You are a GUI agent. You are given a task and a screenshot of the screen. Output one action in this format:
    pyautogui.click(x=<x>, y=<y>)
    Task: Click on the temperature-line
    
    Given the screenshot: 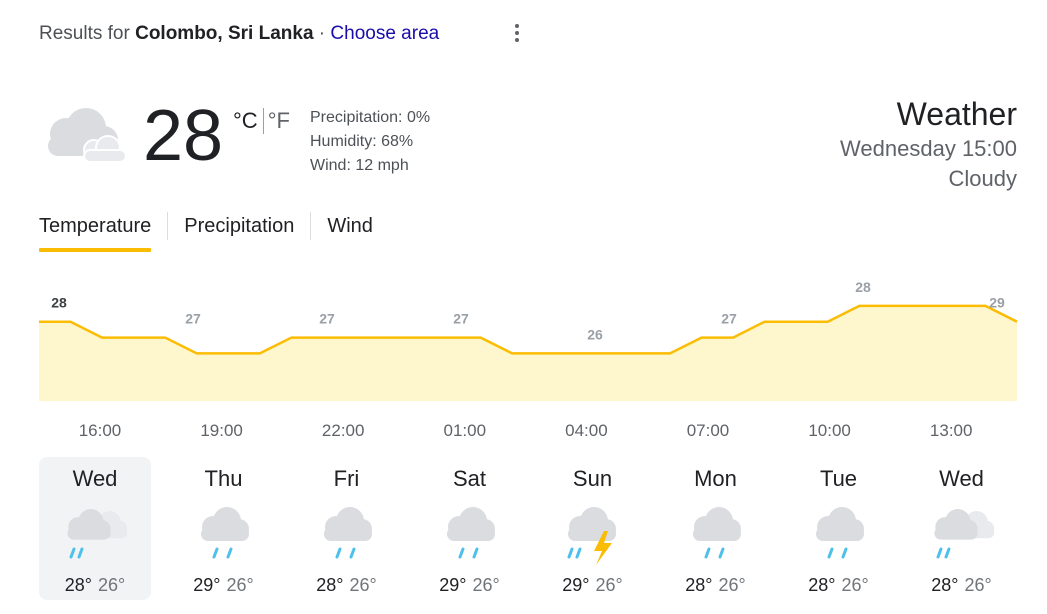 What is the action you would take?
    pyautogui.click(x=528, y=329)
    